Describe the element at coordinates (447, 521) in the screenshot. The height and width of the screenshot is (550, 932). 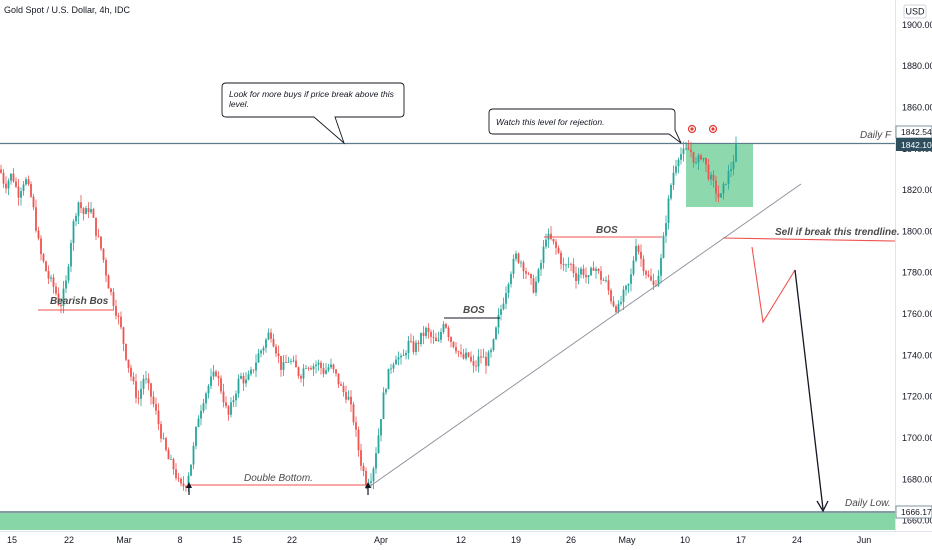
I see `daily-low-zone` at that location.